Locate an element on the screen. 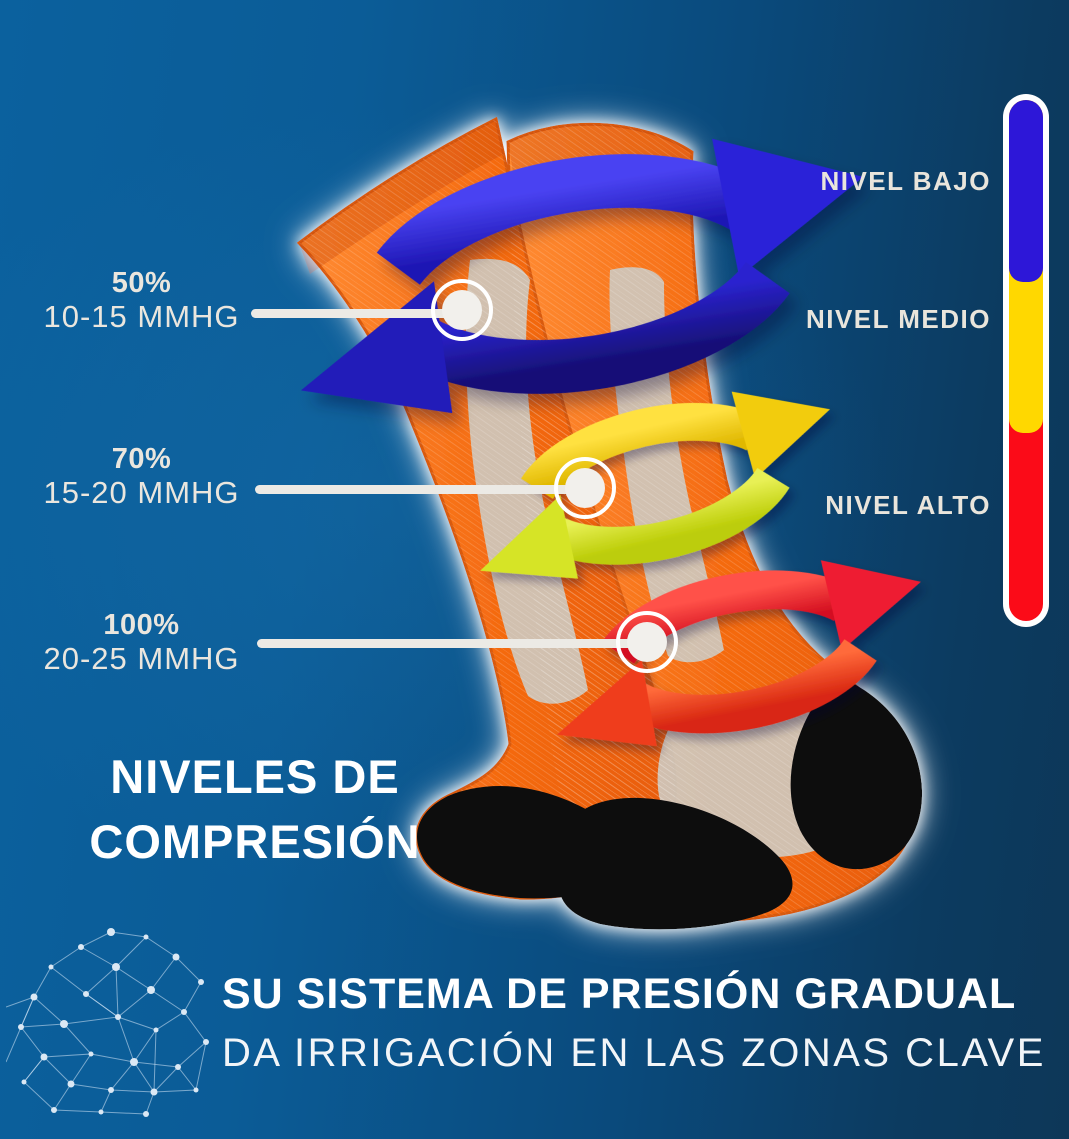  pressure-annotation-3: 100% 20-25 MMHG is located at coordinates (141, 642).